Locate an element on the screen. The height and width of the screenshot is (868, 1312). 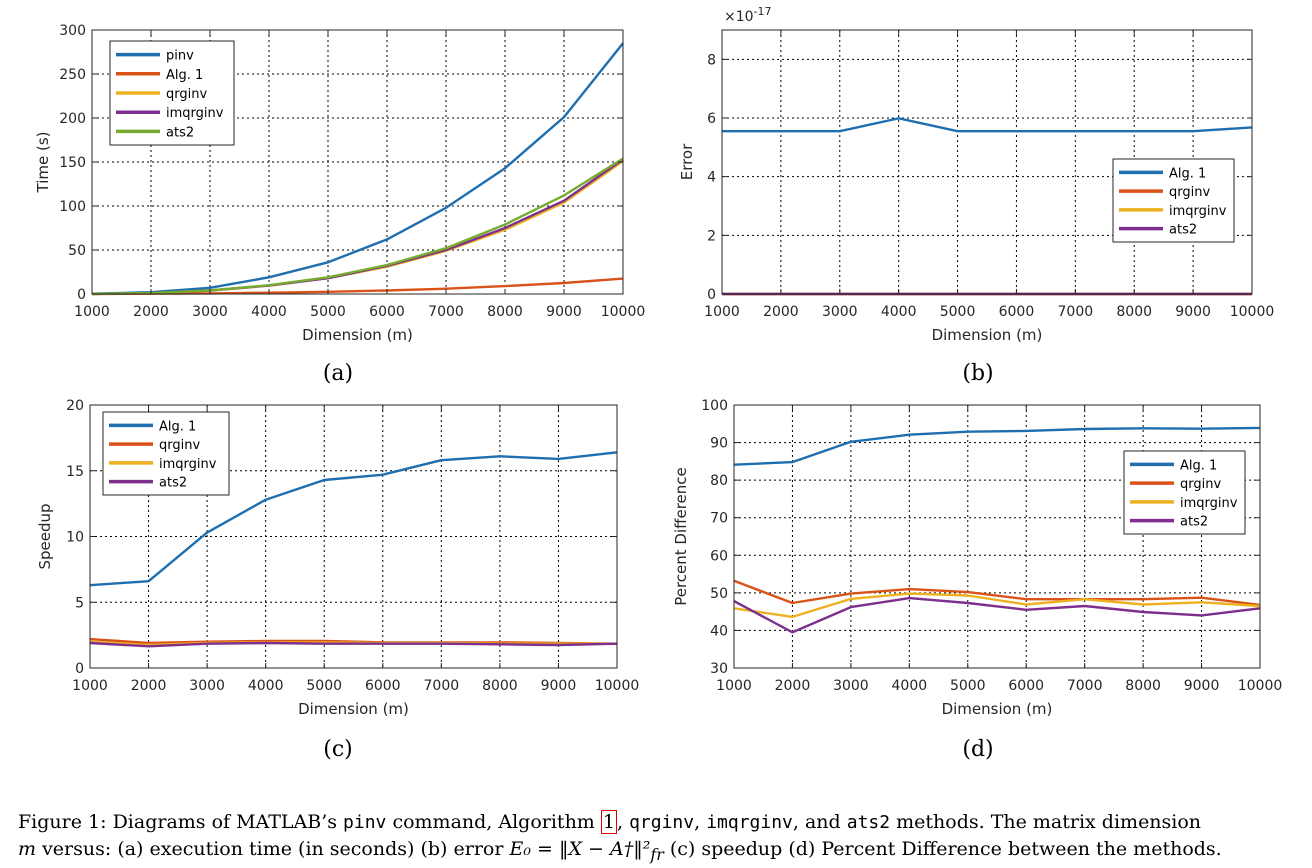
y-axis-label: Time (s) is located at coordinates (43, 163).